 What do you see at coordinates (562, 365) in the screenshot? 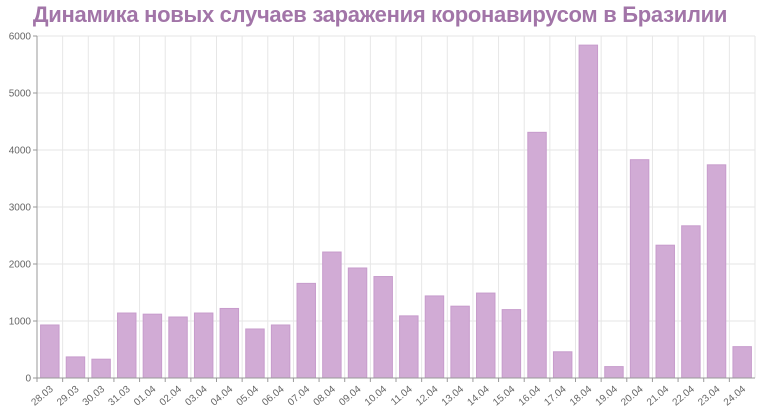
I see `bar: 17.04: 460` at bounding box center [562, 365].